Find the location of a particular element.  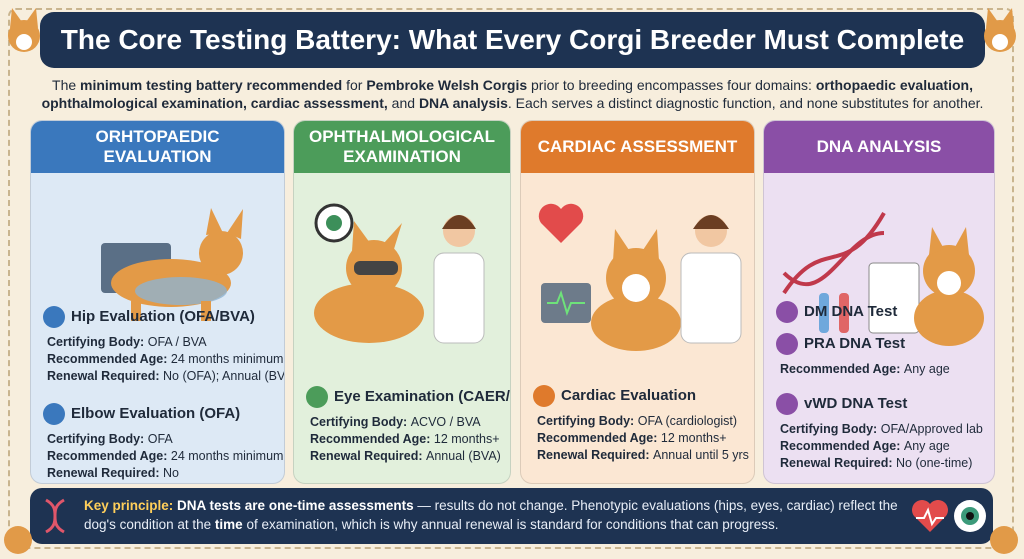

field: Certifying Body: OFA (cardiologist) is located at coordinates (643, 421).